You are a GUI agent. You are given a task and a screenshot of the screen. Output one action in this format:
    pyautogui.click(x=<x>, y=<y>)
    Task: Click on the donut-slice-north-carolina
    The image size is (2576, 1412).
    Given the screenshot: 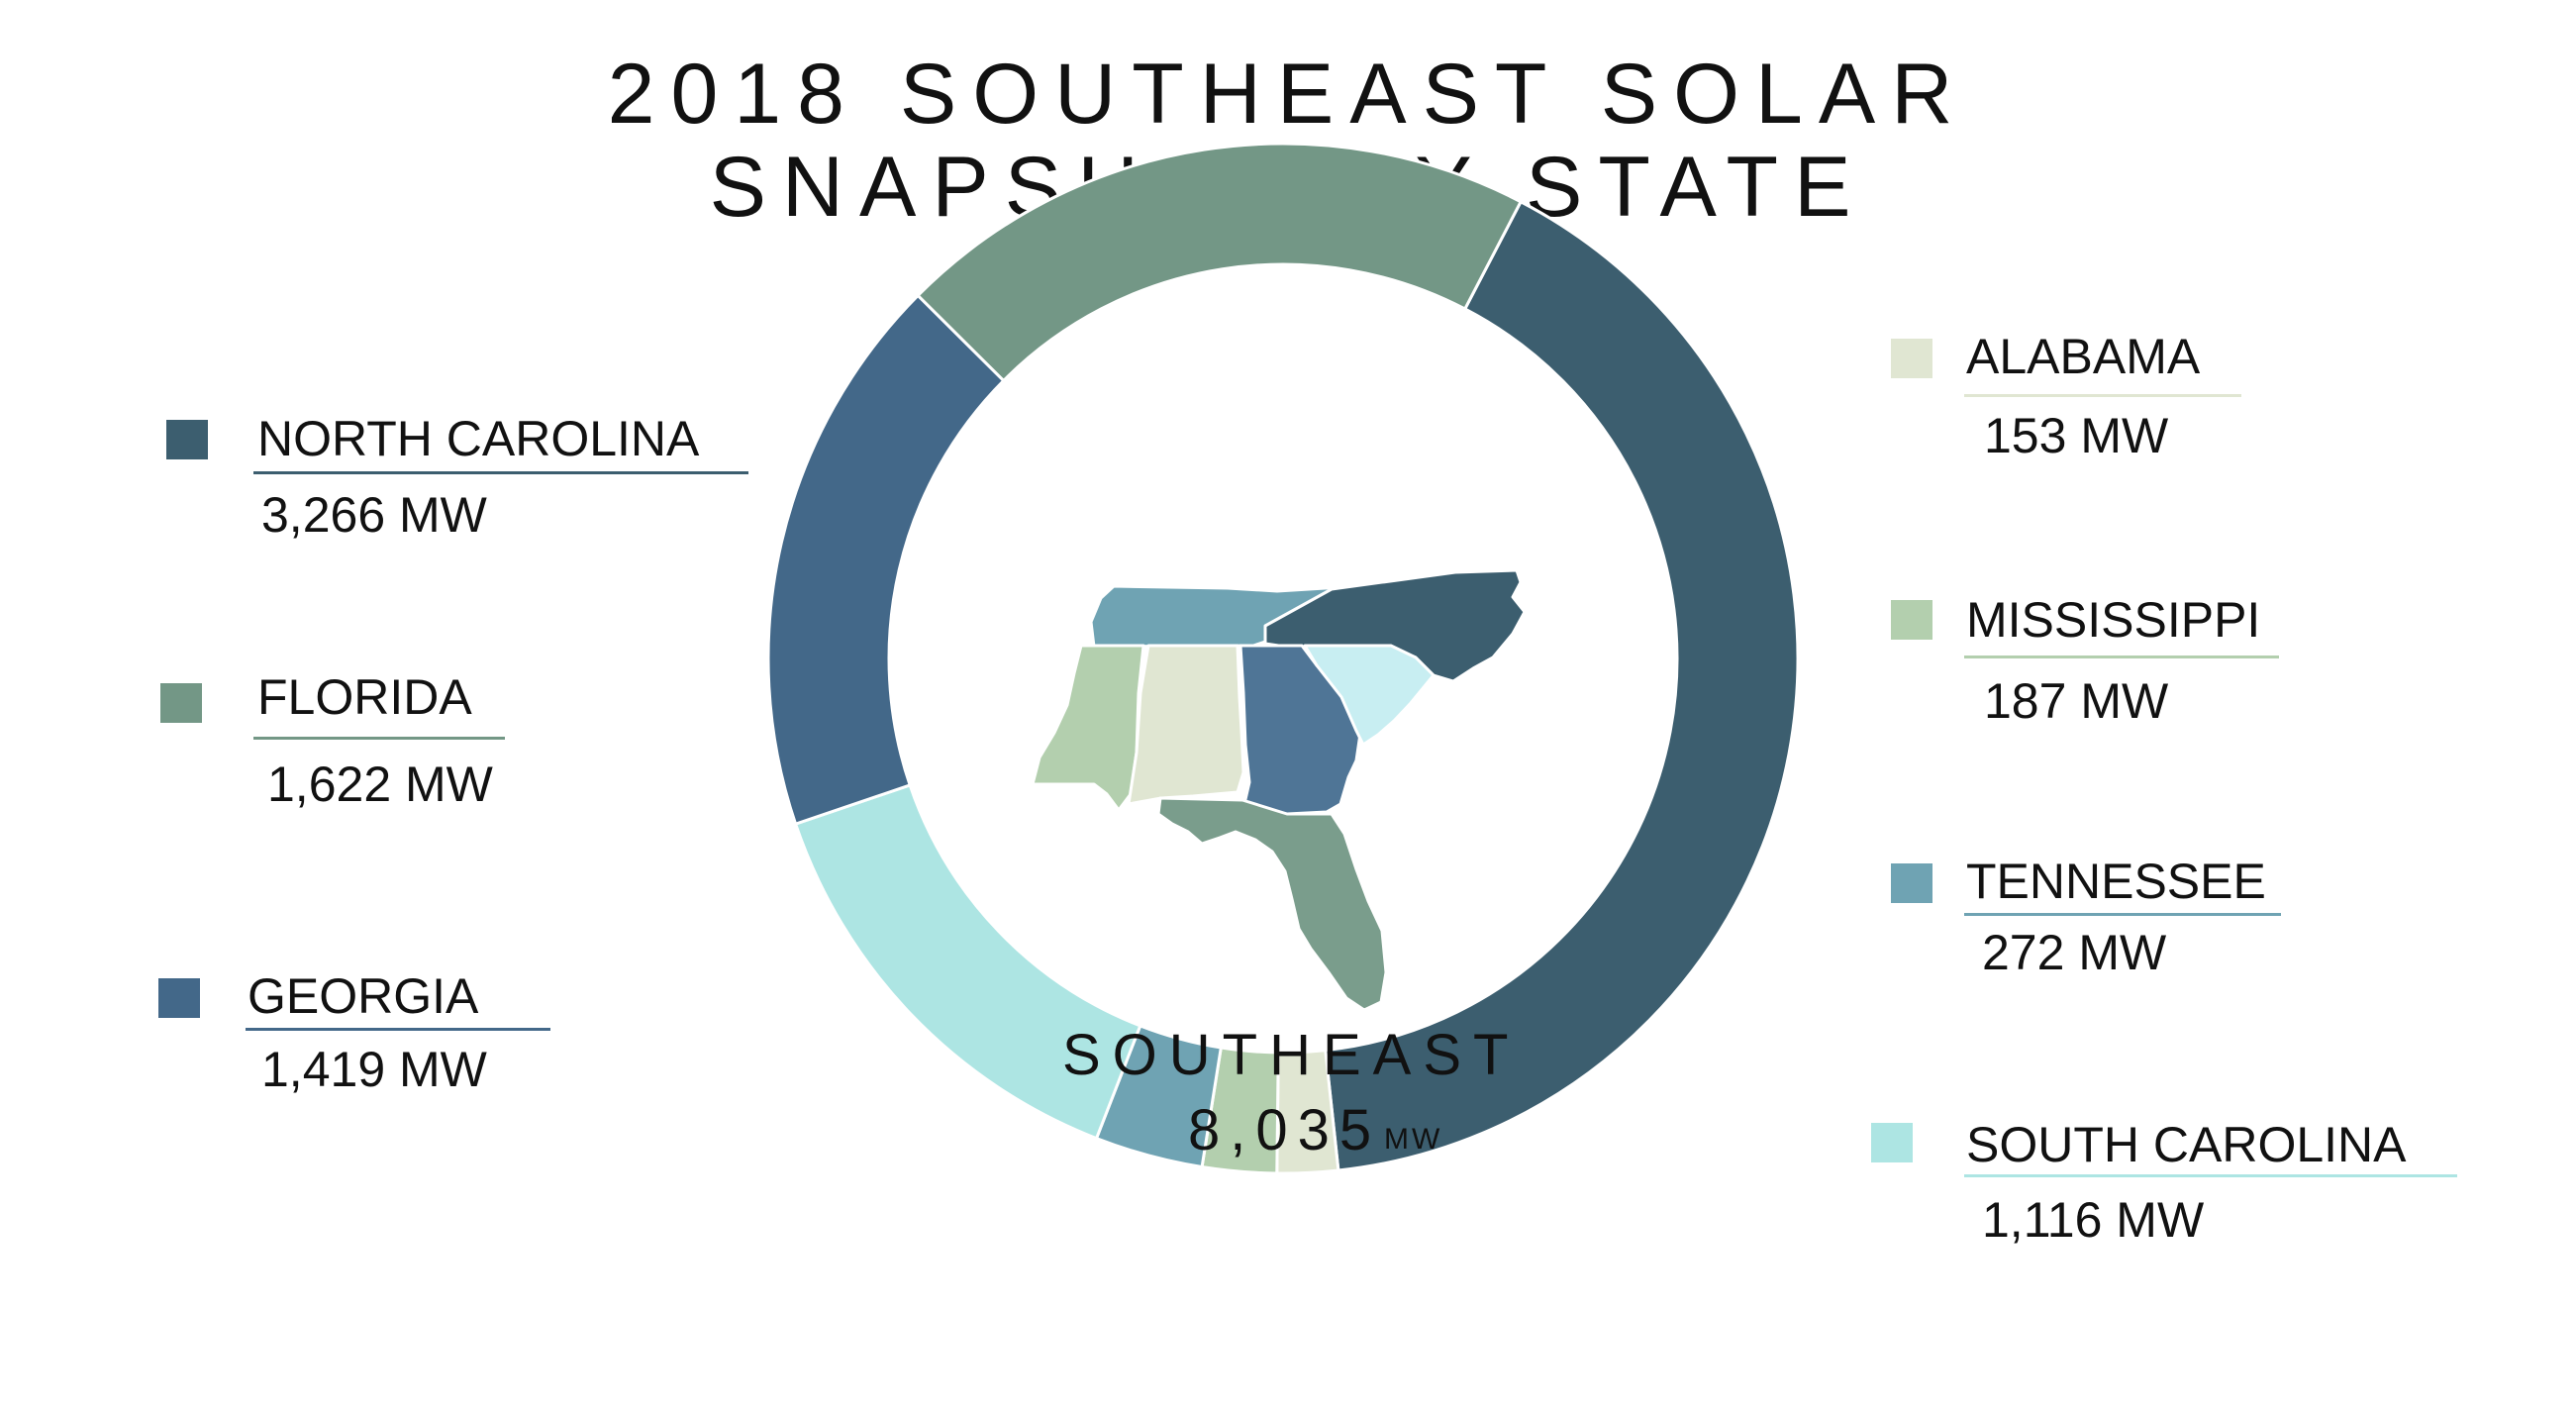 What is the action you would take?
    pyautogui.click(x=1562, y=685)
    